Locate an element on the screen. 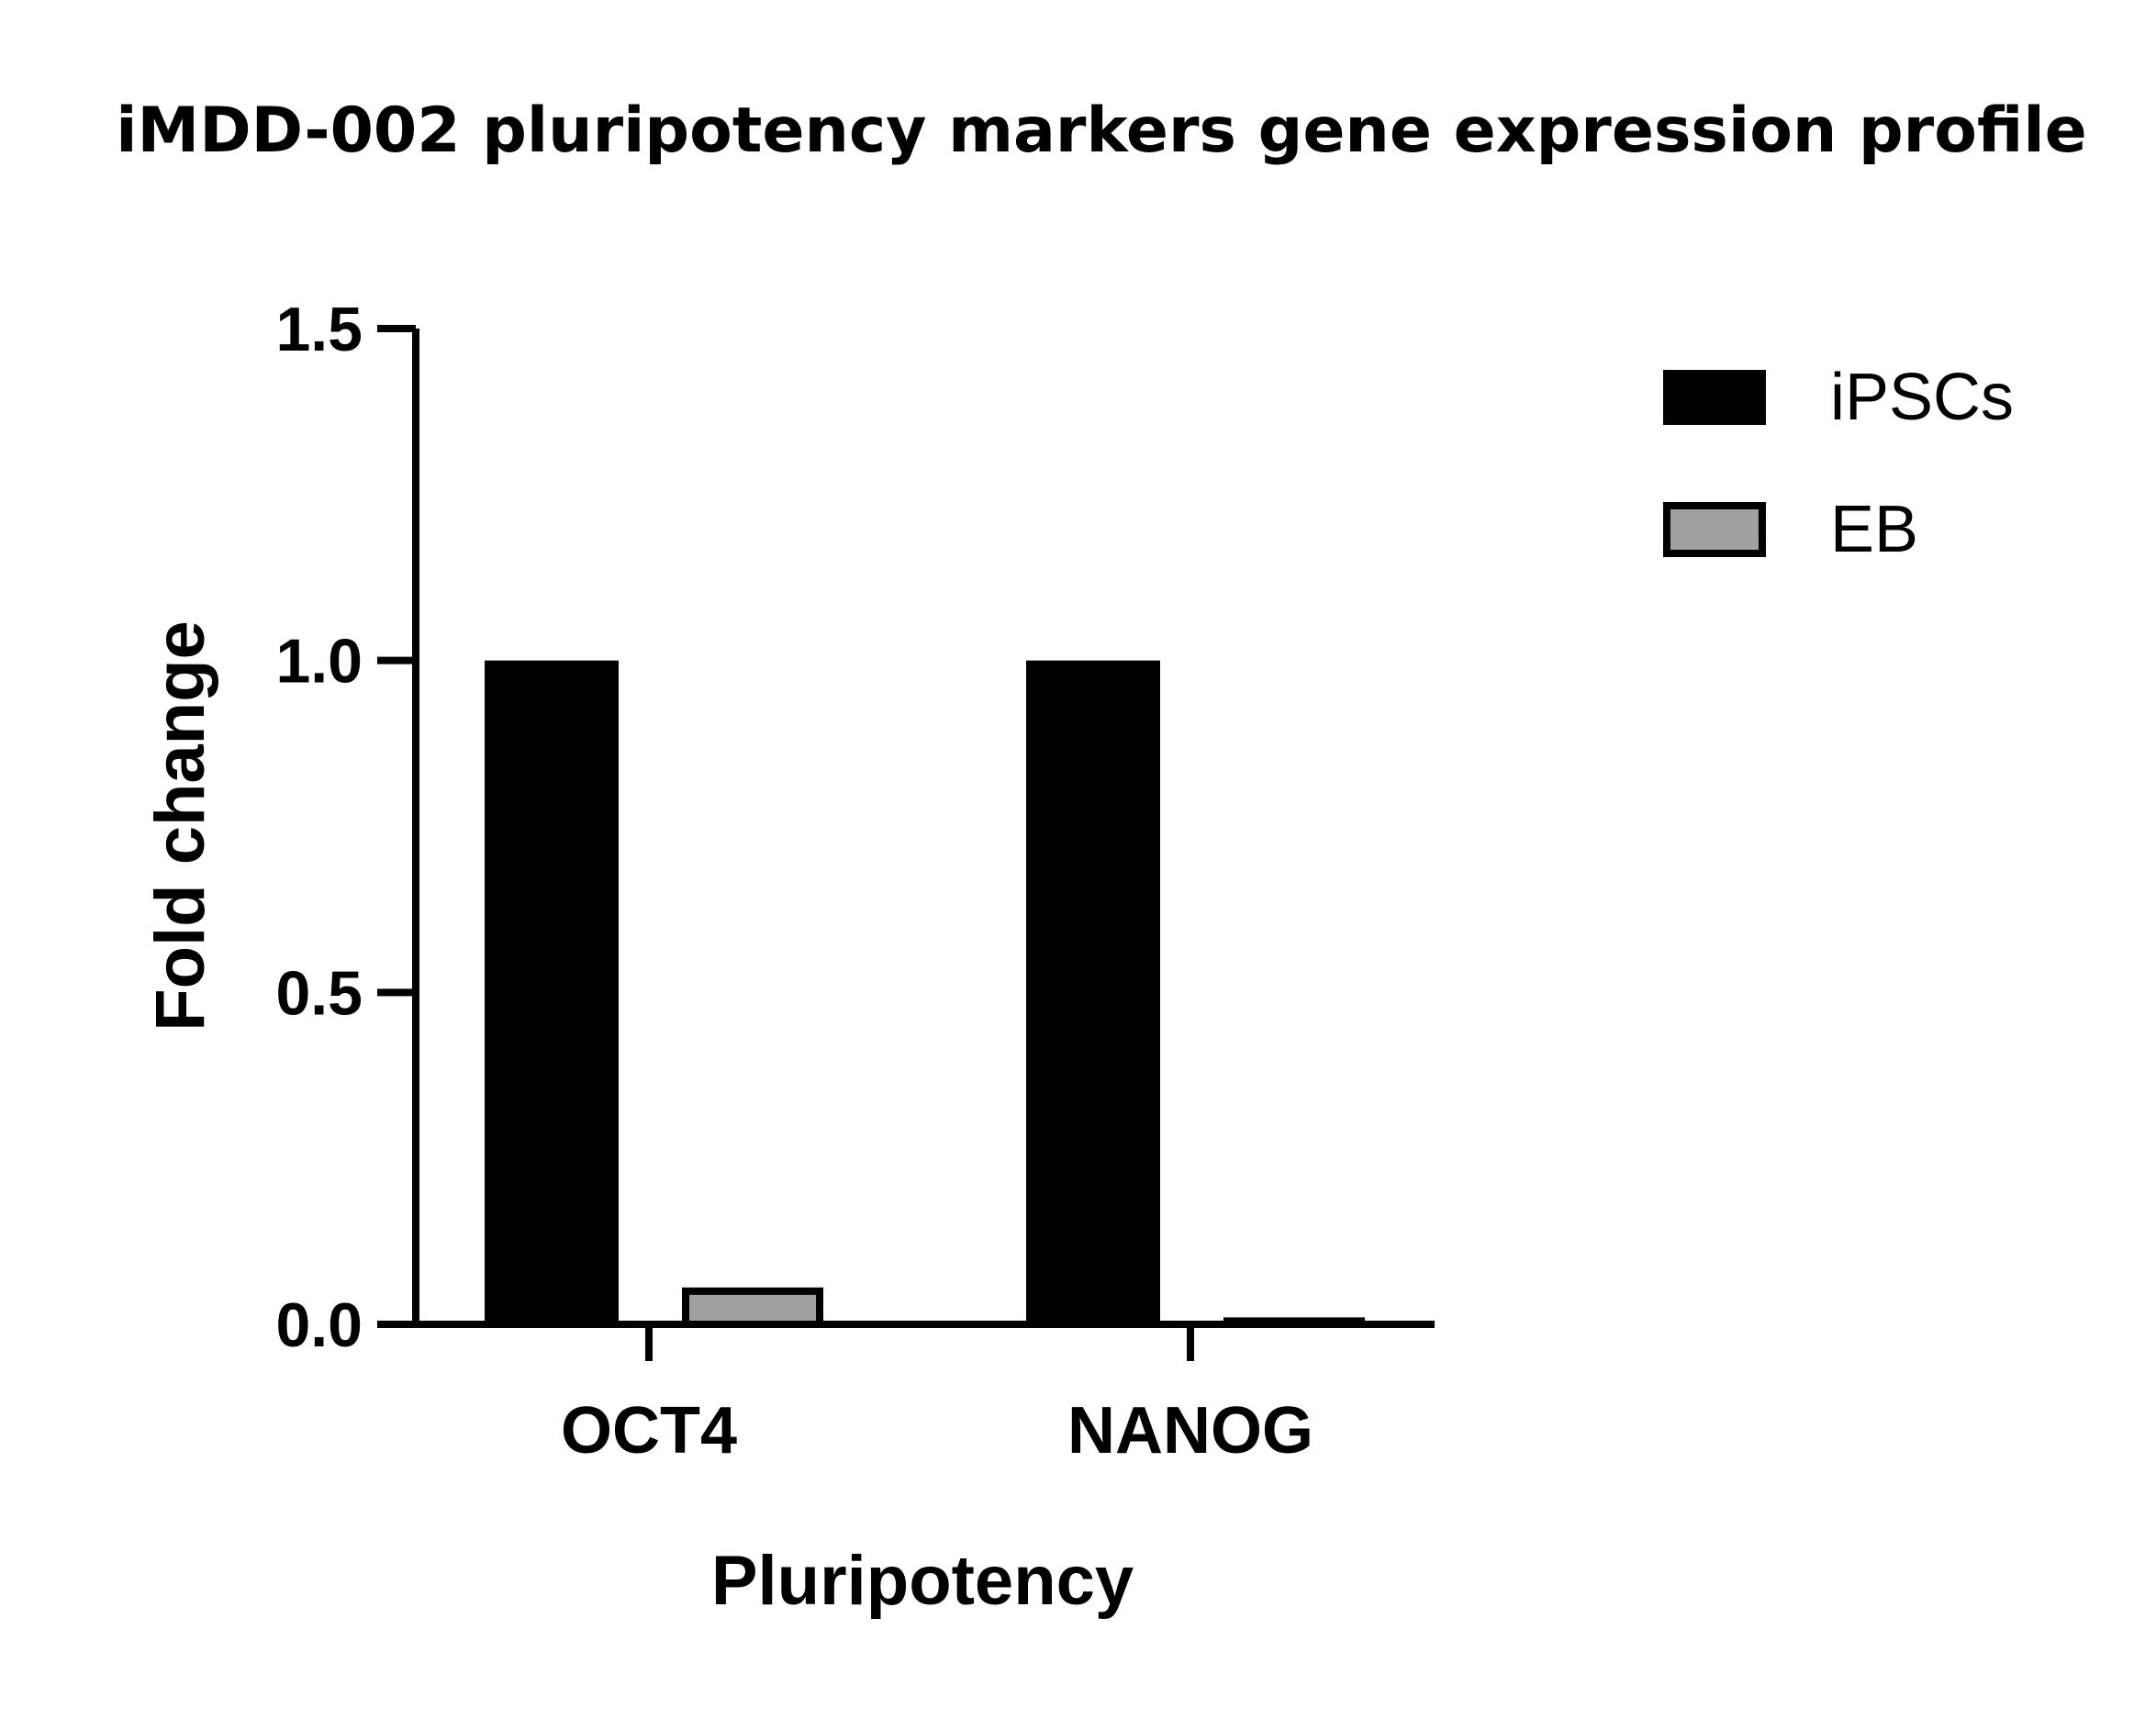 The image size is (2156, 1730). bar-eb-oct4 is located at coordinates (752, 1308).